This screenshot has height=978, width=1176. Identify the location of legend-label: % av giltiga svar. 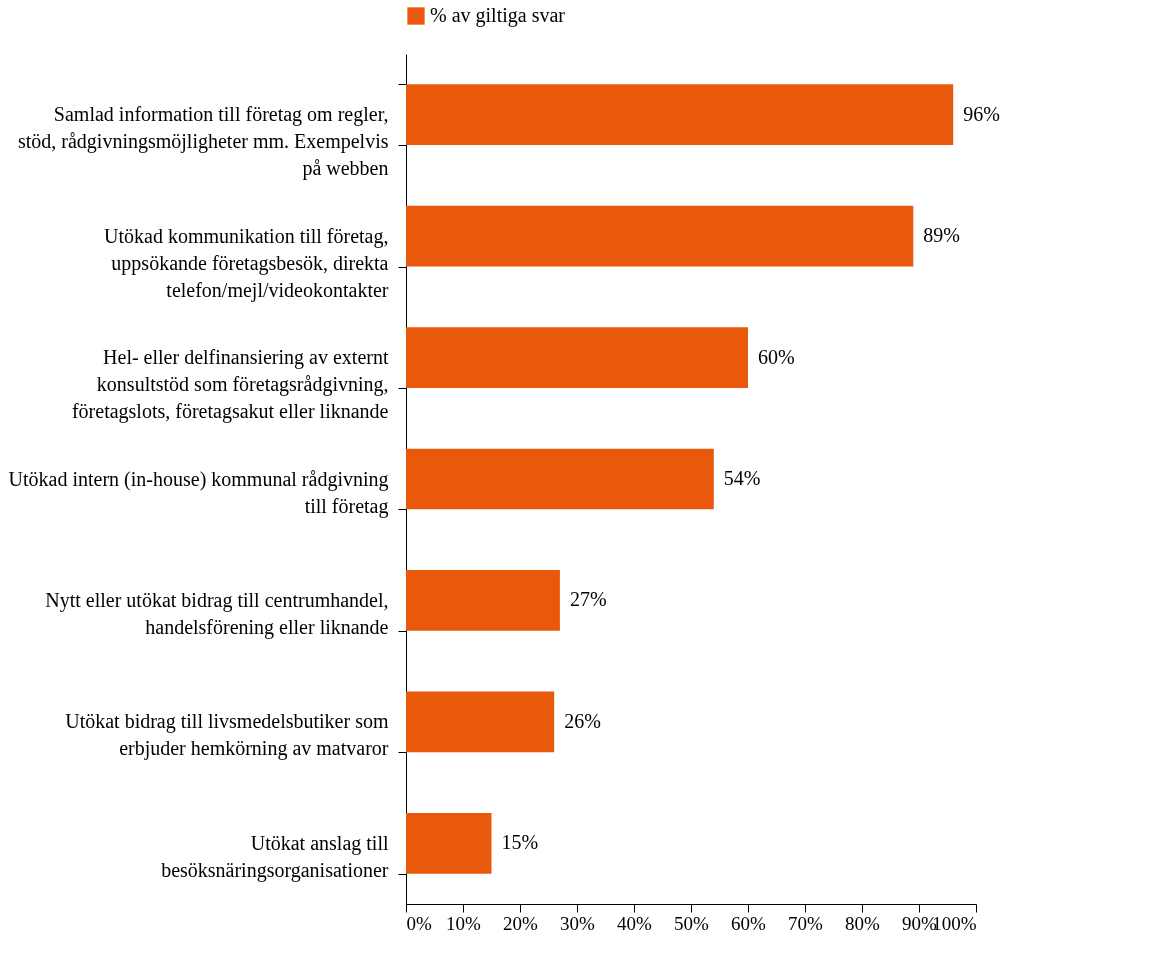
(498, 15).